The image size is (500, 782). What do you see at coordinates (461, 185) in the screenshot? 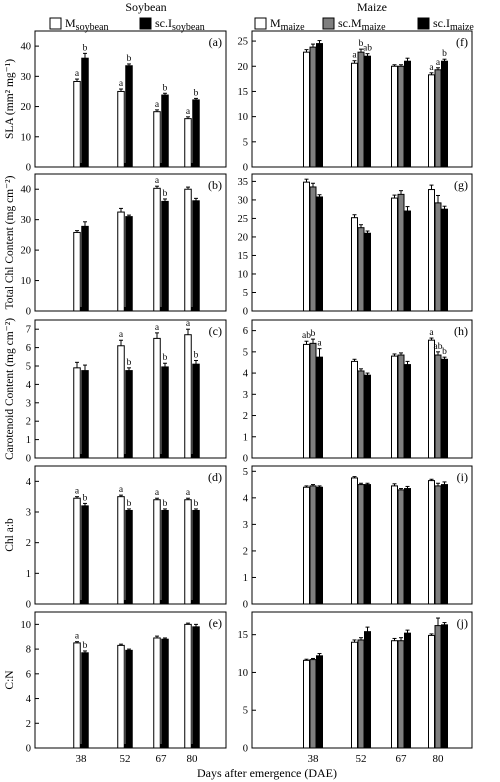
I see `panel-tag: (g)` at bounding box center [461, 185].